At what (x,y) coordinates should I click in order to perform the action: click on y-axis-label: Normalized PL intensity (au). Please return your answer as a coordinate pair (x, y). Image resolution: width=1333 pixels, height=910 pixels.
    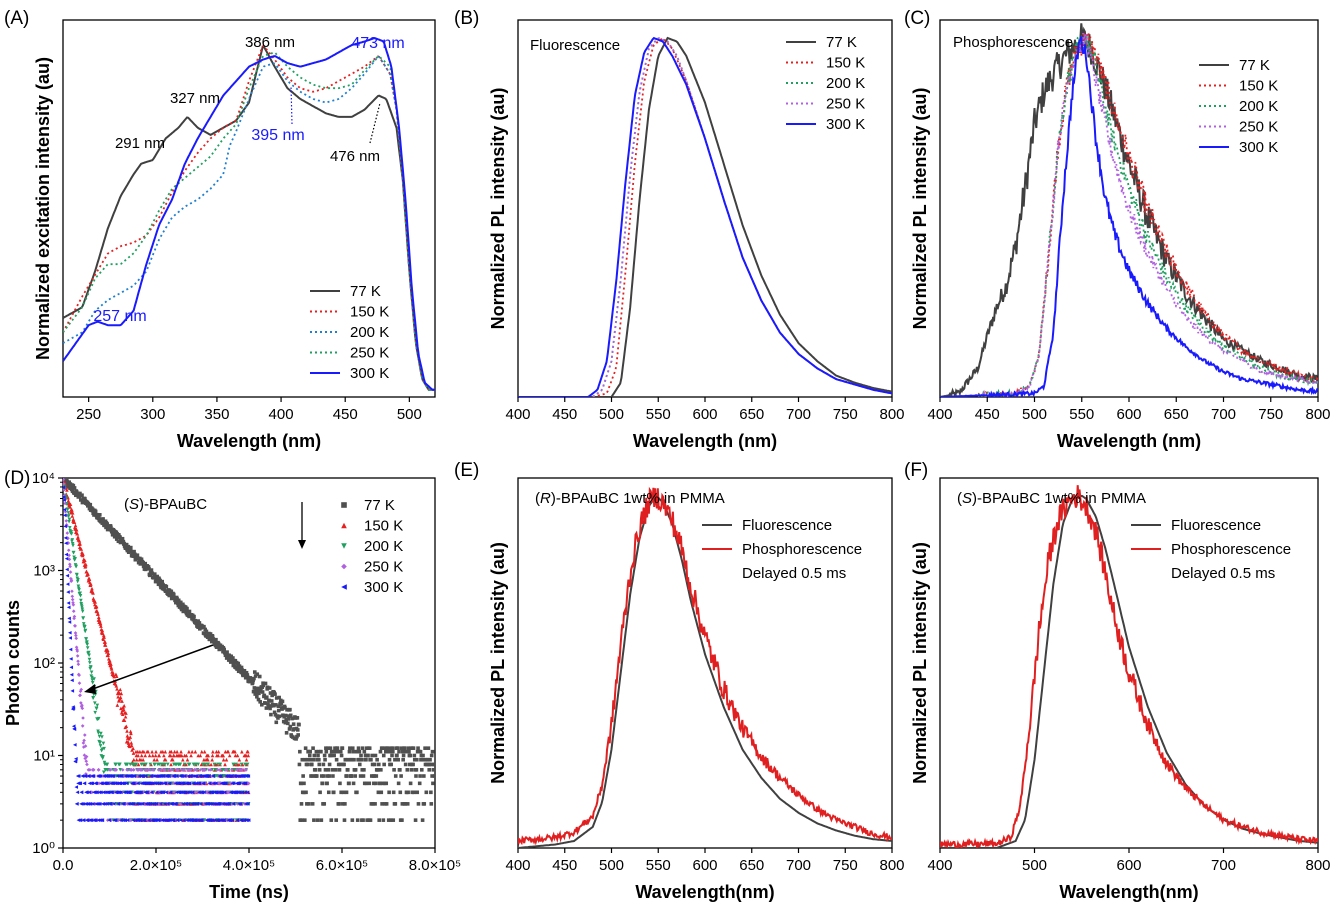
    Looking at the image, I should click on (498, 663).